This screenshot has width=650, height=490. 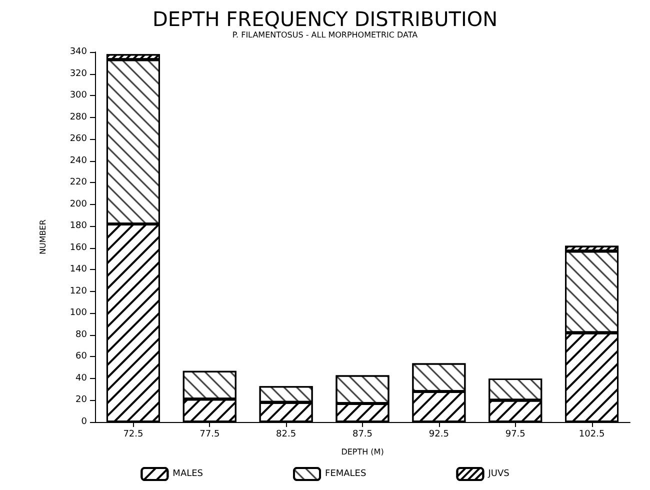 What do you see at coordinates (79, 313) in the screenshot?
I see `y-tick-label: 100` at bounding box center [79, 313].